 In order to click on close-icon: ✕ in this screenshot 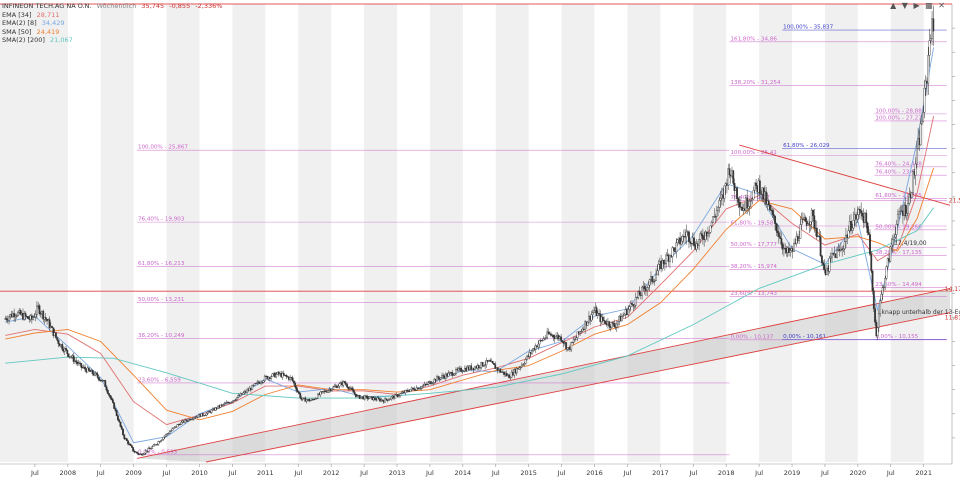, I will do `click(942, 5)`.